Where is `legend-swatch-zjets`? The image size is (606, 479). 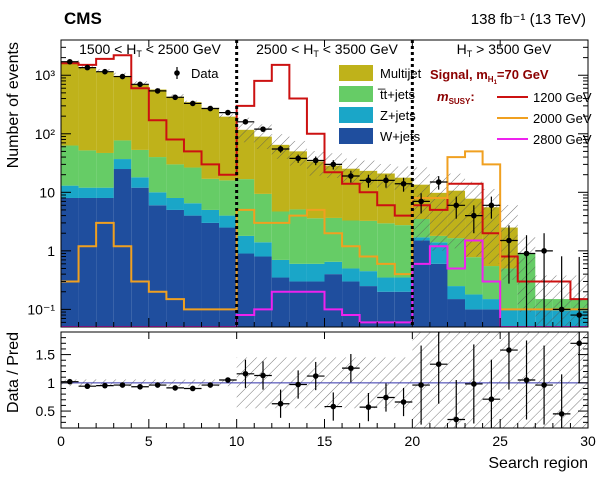
legend-swatch-zjets is located at coordinates (356, 115).